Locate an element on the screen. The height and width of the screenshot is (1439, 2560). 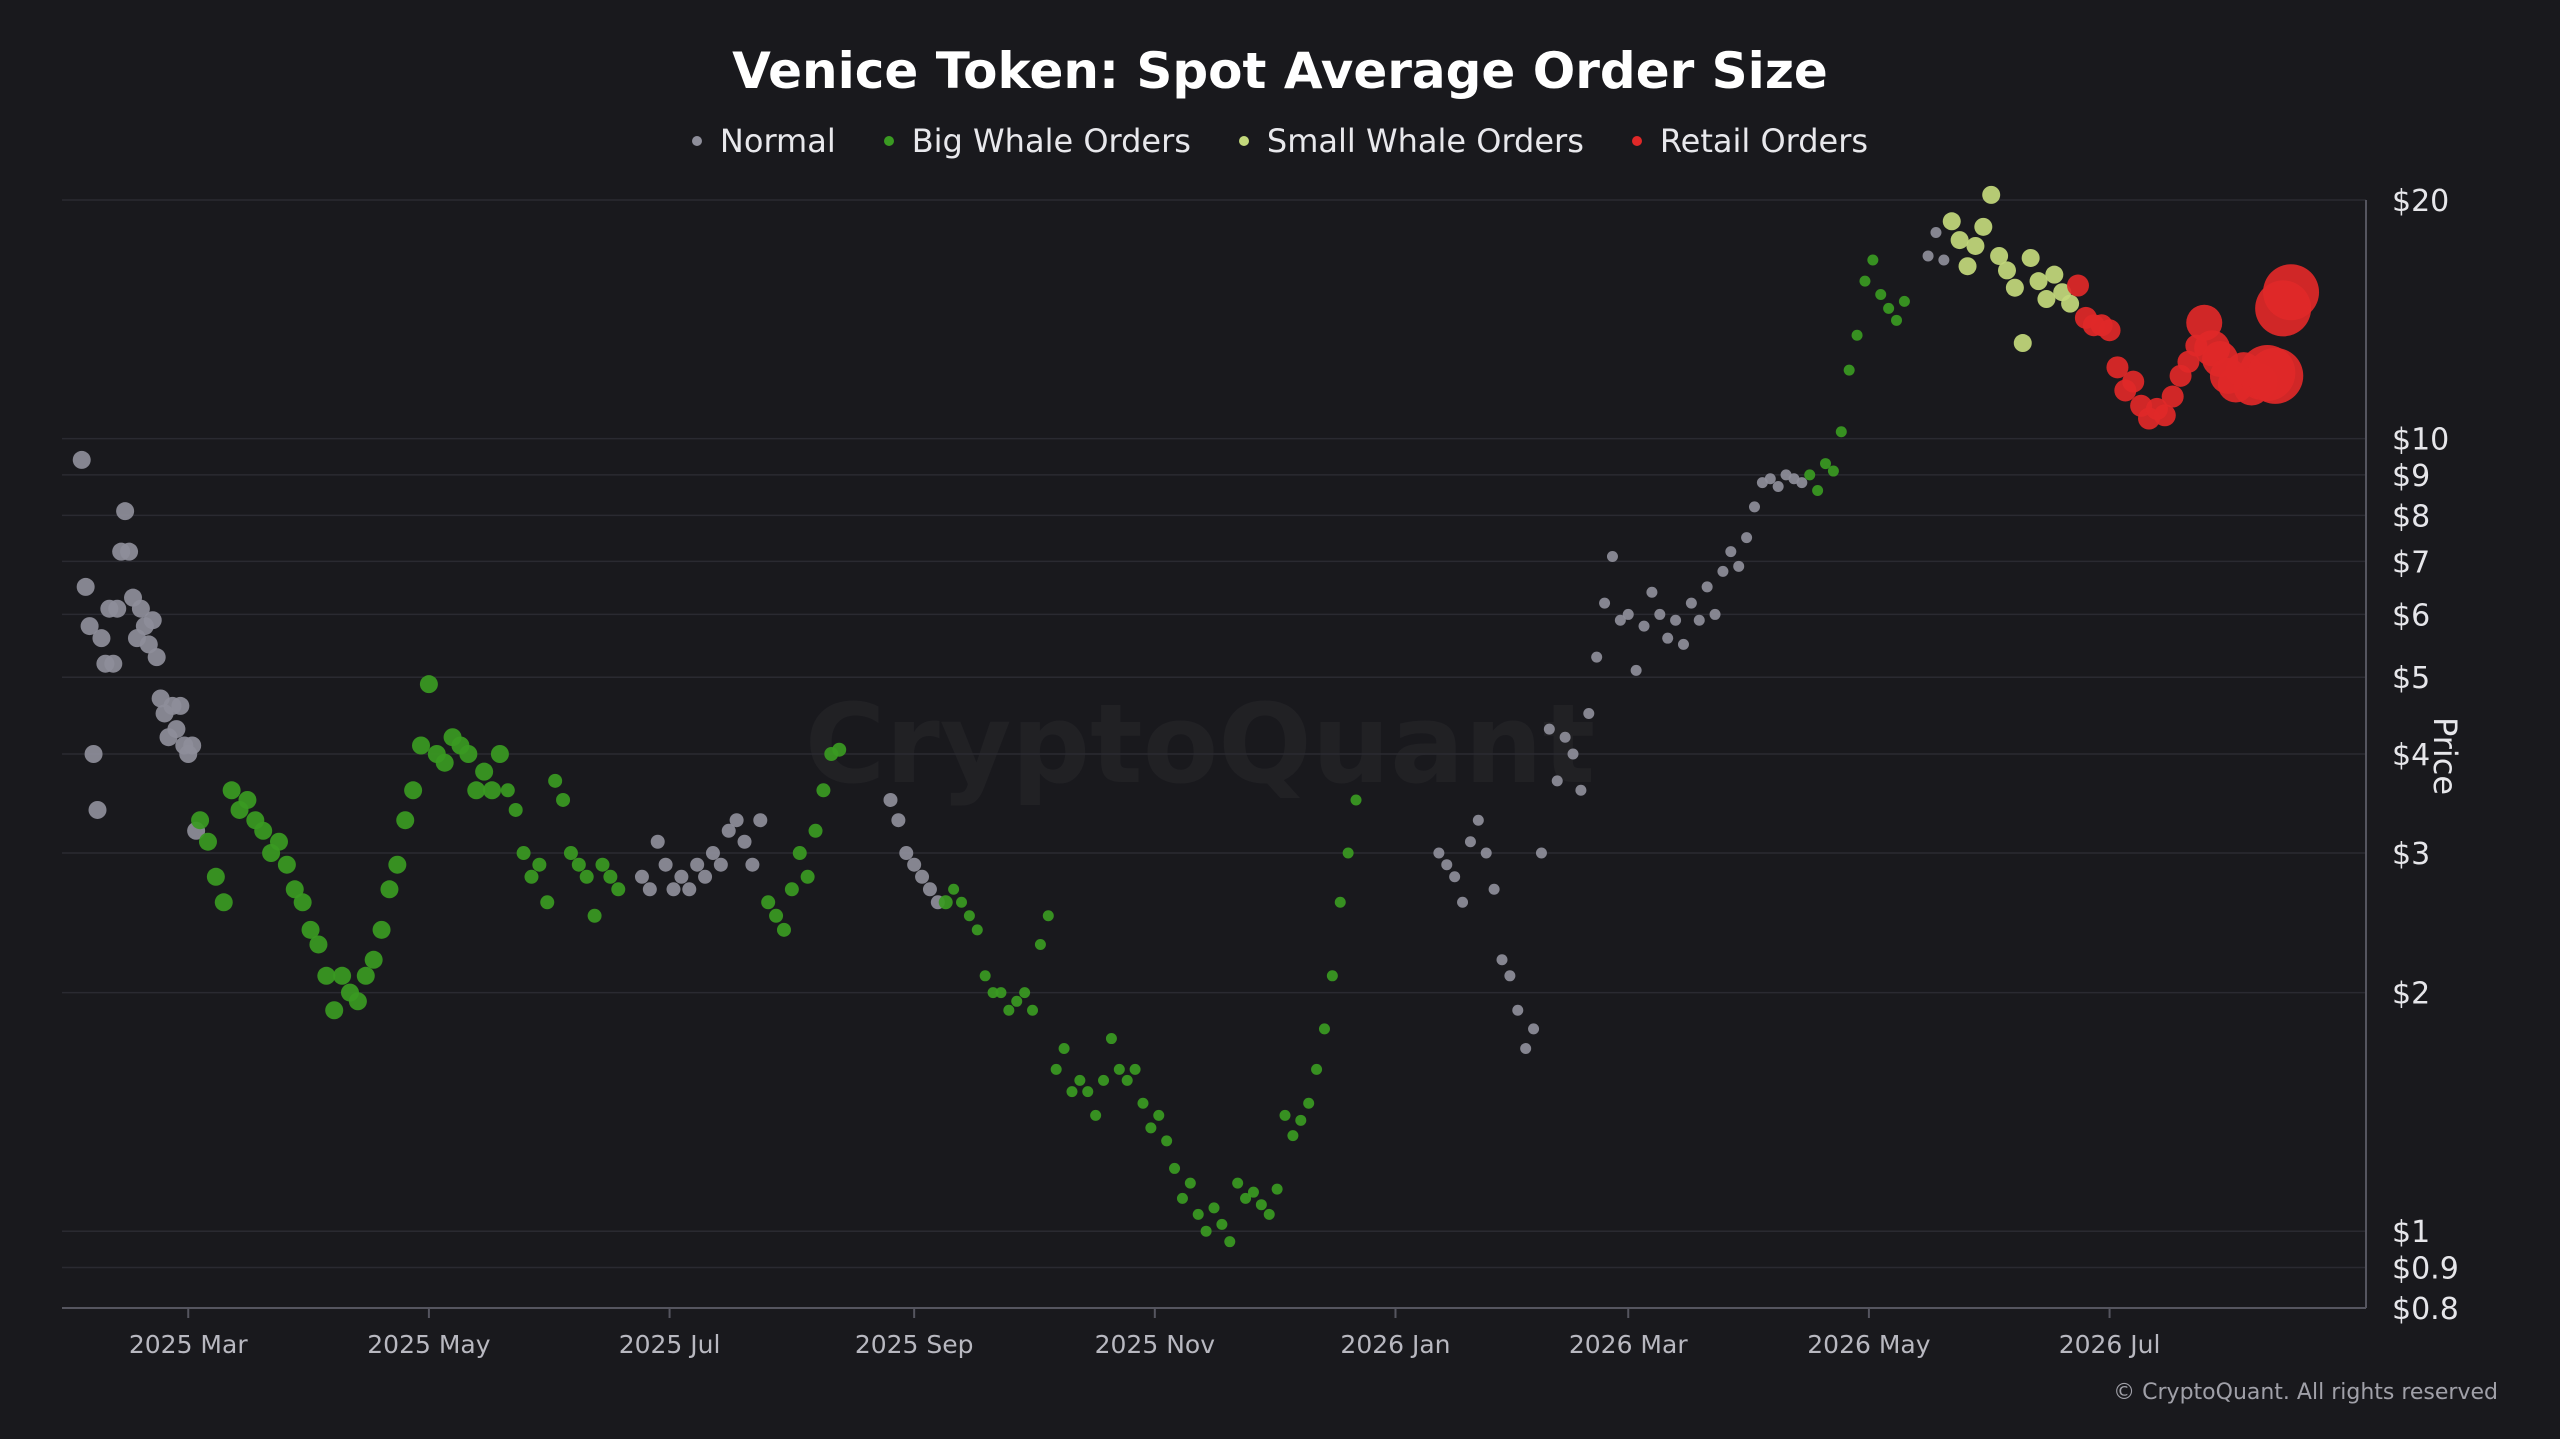
legend-label-normal: Normal is located at coordinates (777, 141).